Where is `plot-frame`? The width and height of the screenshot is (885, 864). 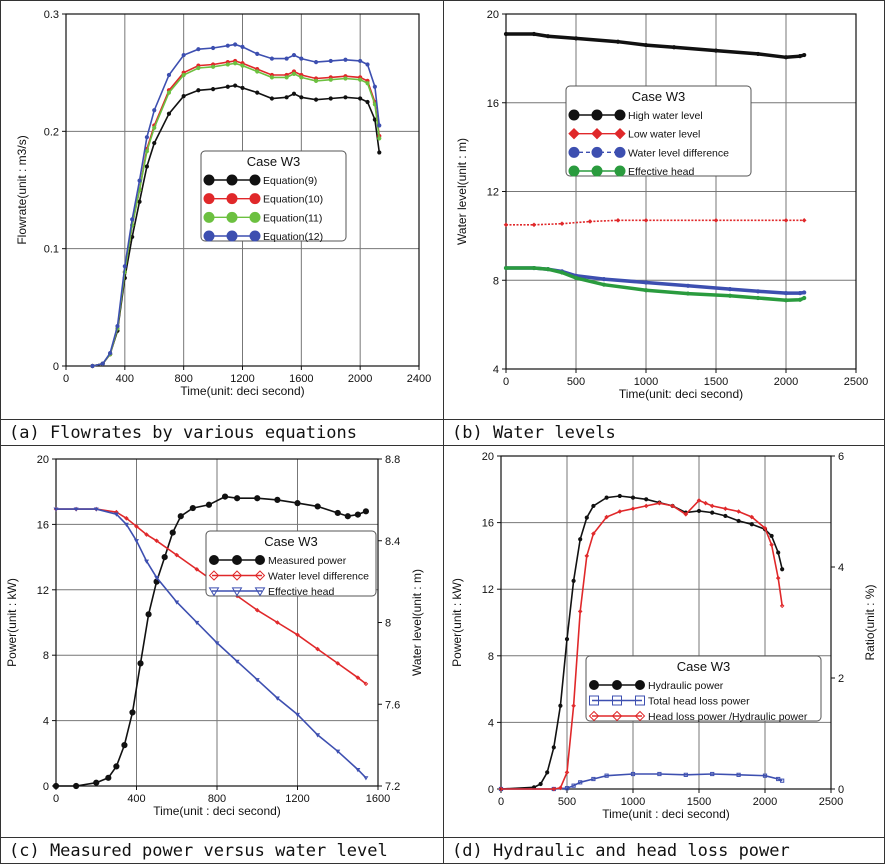 plot-frame is located at coordinates (666, 622).